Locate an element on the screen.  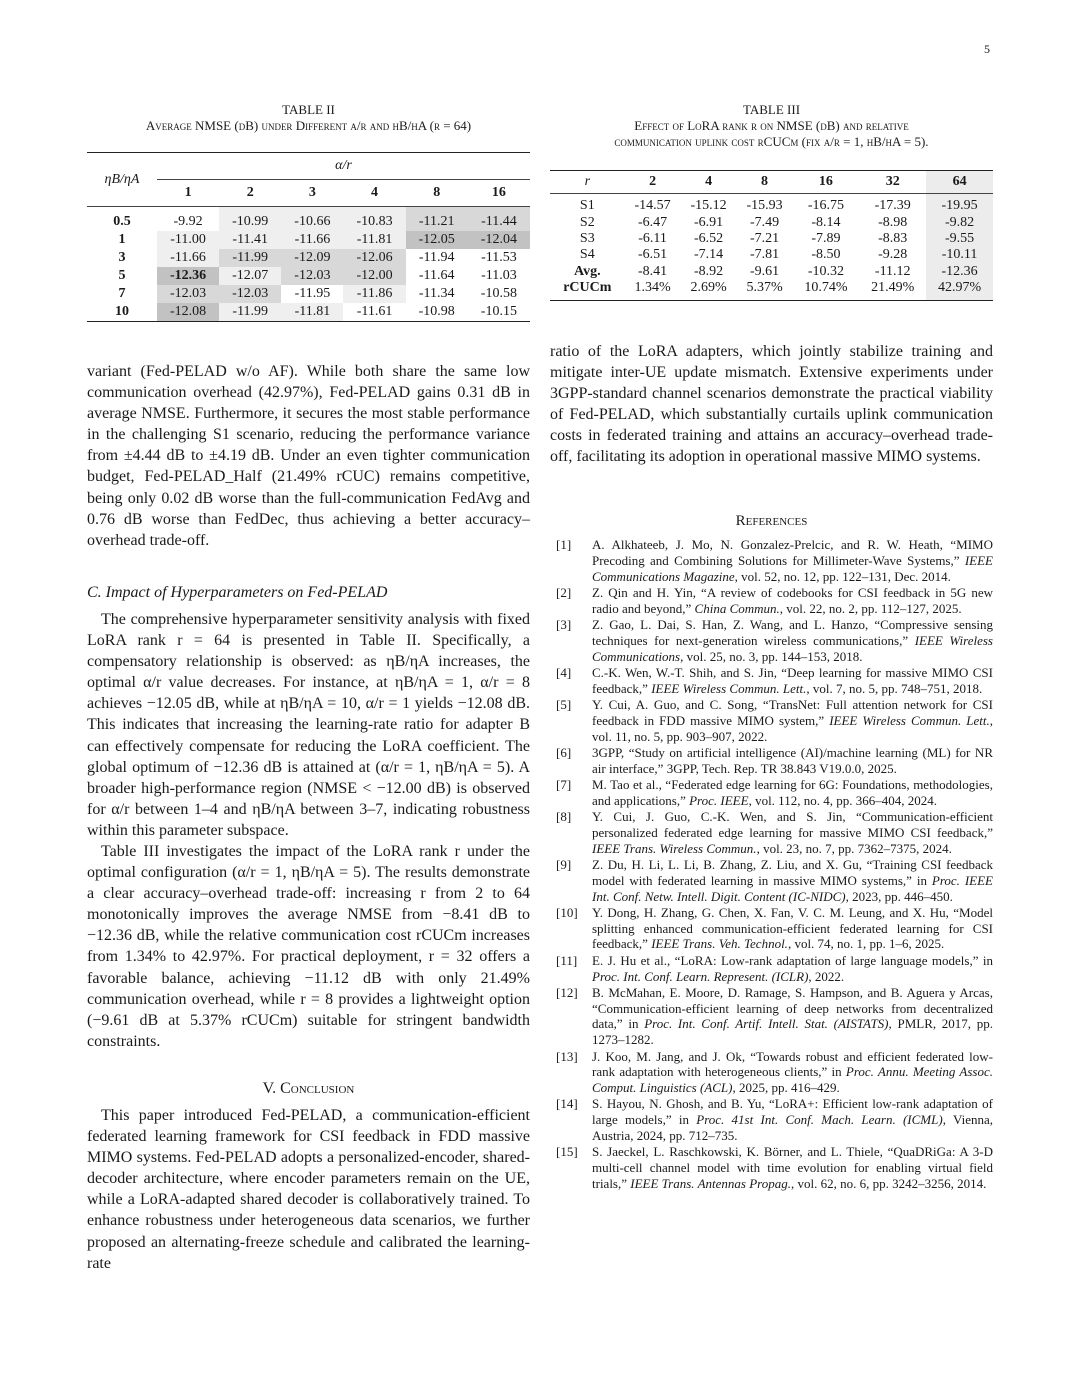
table-row: S1 -14.57 -15.12 -15.93 -16.75 -17.39 -19.95 is located at coordinates (771, 204).